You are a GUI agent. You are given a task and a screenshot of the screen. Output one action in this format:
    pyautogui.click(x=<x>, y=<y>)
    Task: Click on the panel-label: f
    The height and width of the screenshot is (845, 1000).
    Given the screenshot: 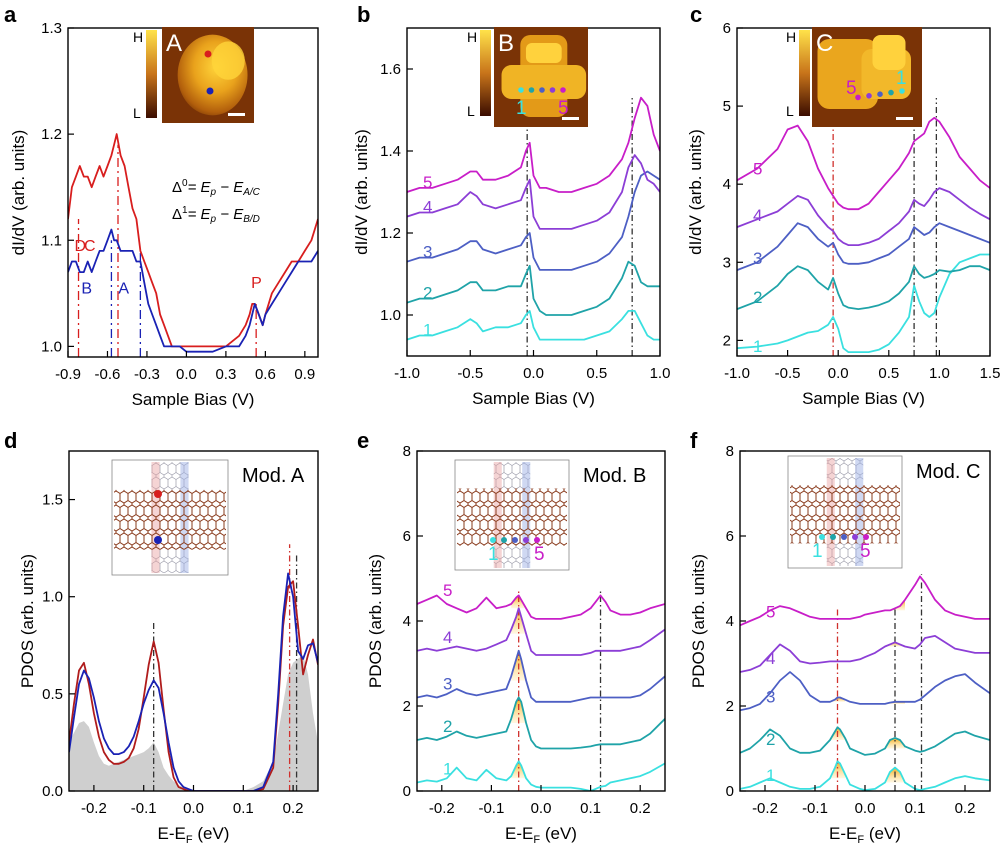 What is the action you would take?
    pyautogui.click(x=694, y=440)
    